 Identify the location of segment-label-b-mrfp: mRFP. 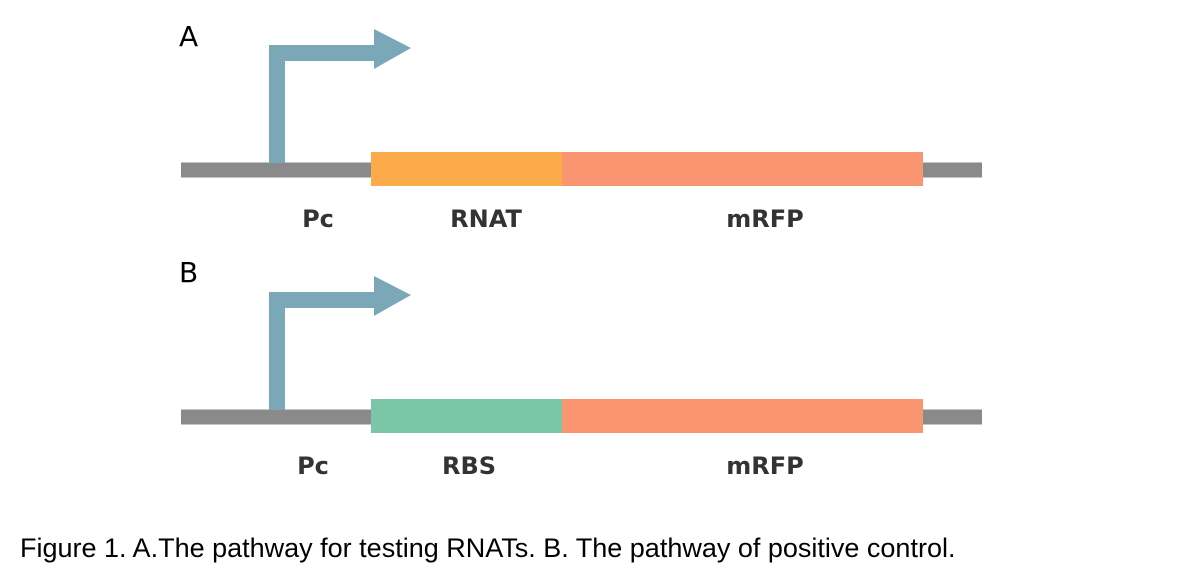
(765, 466).